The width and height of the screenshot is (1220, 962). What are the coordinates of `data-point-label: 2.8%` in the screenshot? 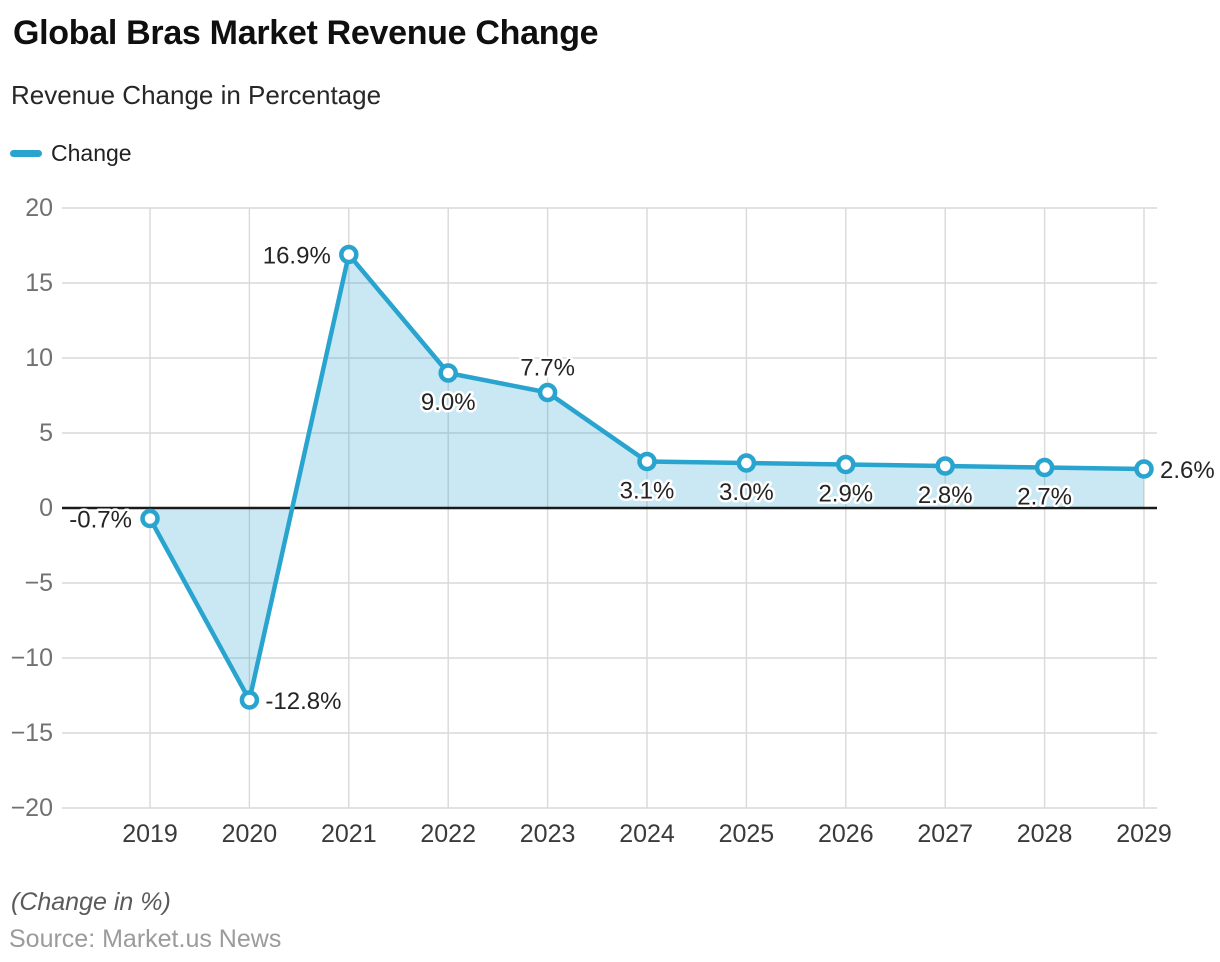 It's located at (945, 495).